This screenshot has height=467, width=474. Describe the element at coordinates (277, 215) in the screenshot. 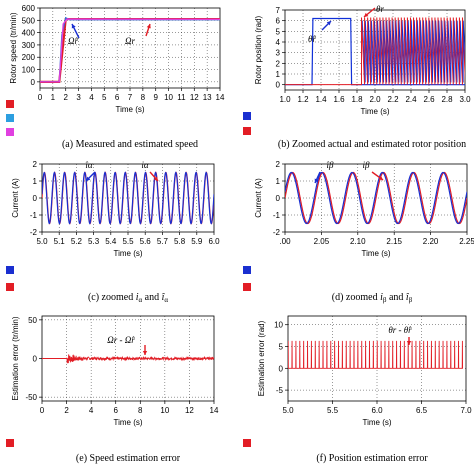

I see `y-tick-label: -1` at that location.